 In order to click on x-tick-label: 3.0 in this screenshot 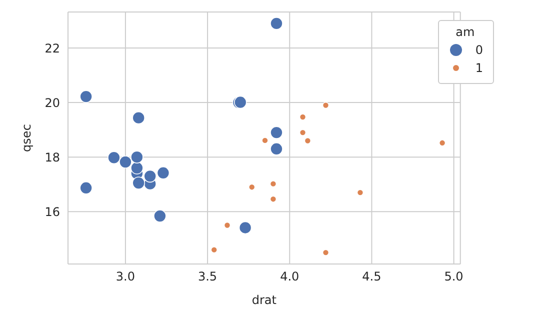, I will do `click(126, 277)`.